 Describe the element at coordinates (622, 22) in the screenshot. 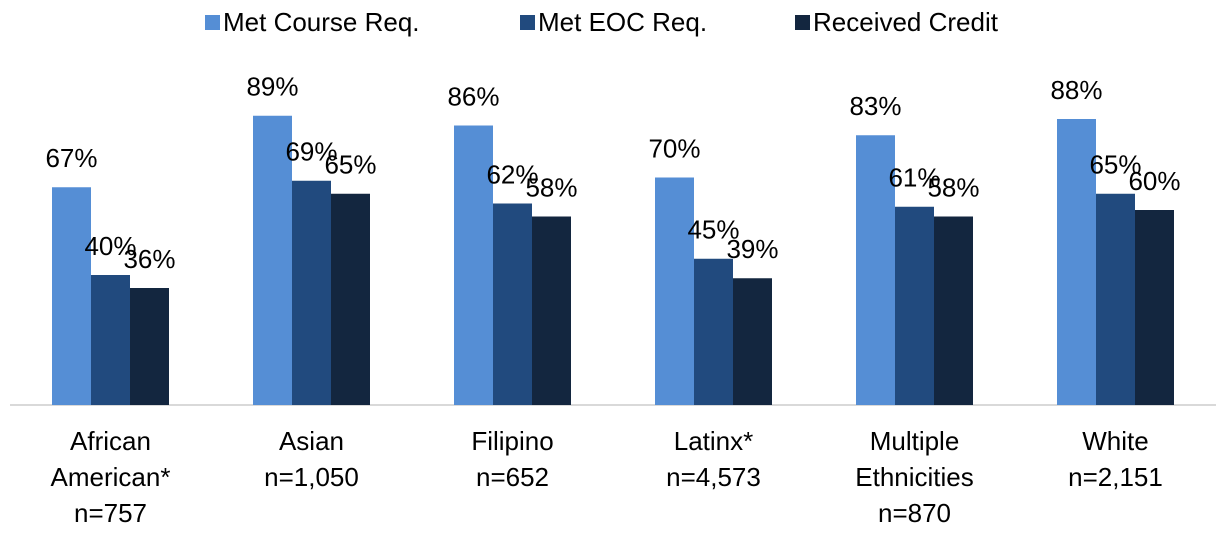

I see `legend-label: Met EOC Req.` at that location.